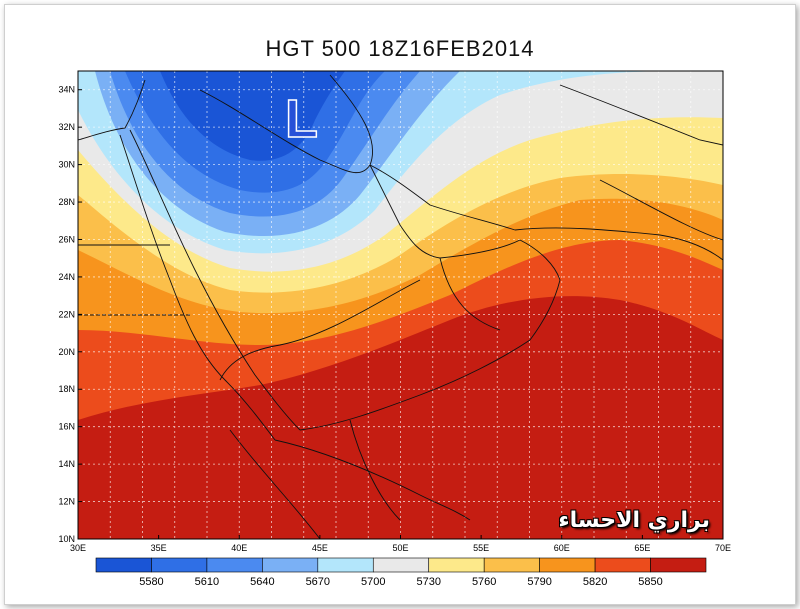 Image resolution: width=800 pixels, height=609 pixels. What do you see at coordinates (481, 548) in the screenshot?
I see `longitude-label: 55E` at bounding box center [481, 548].